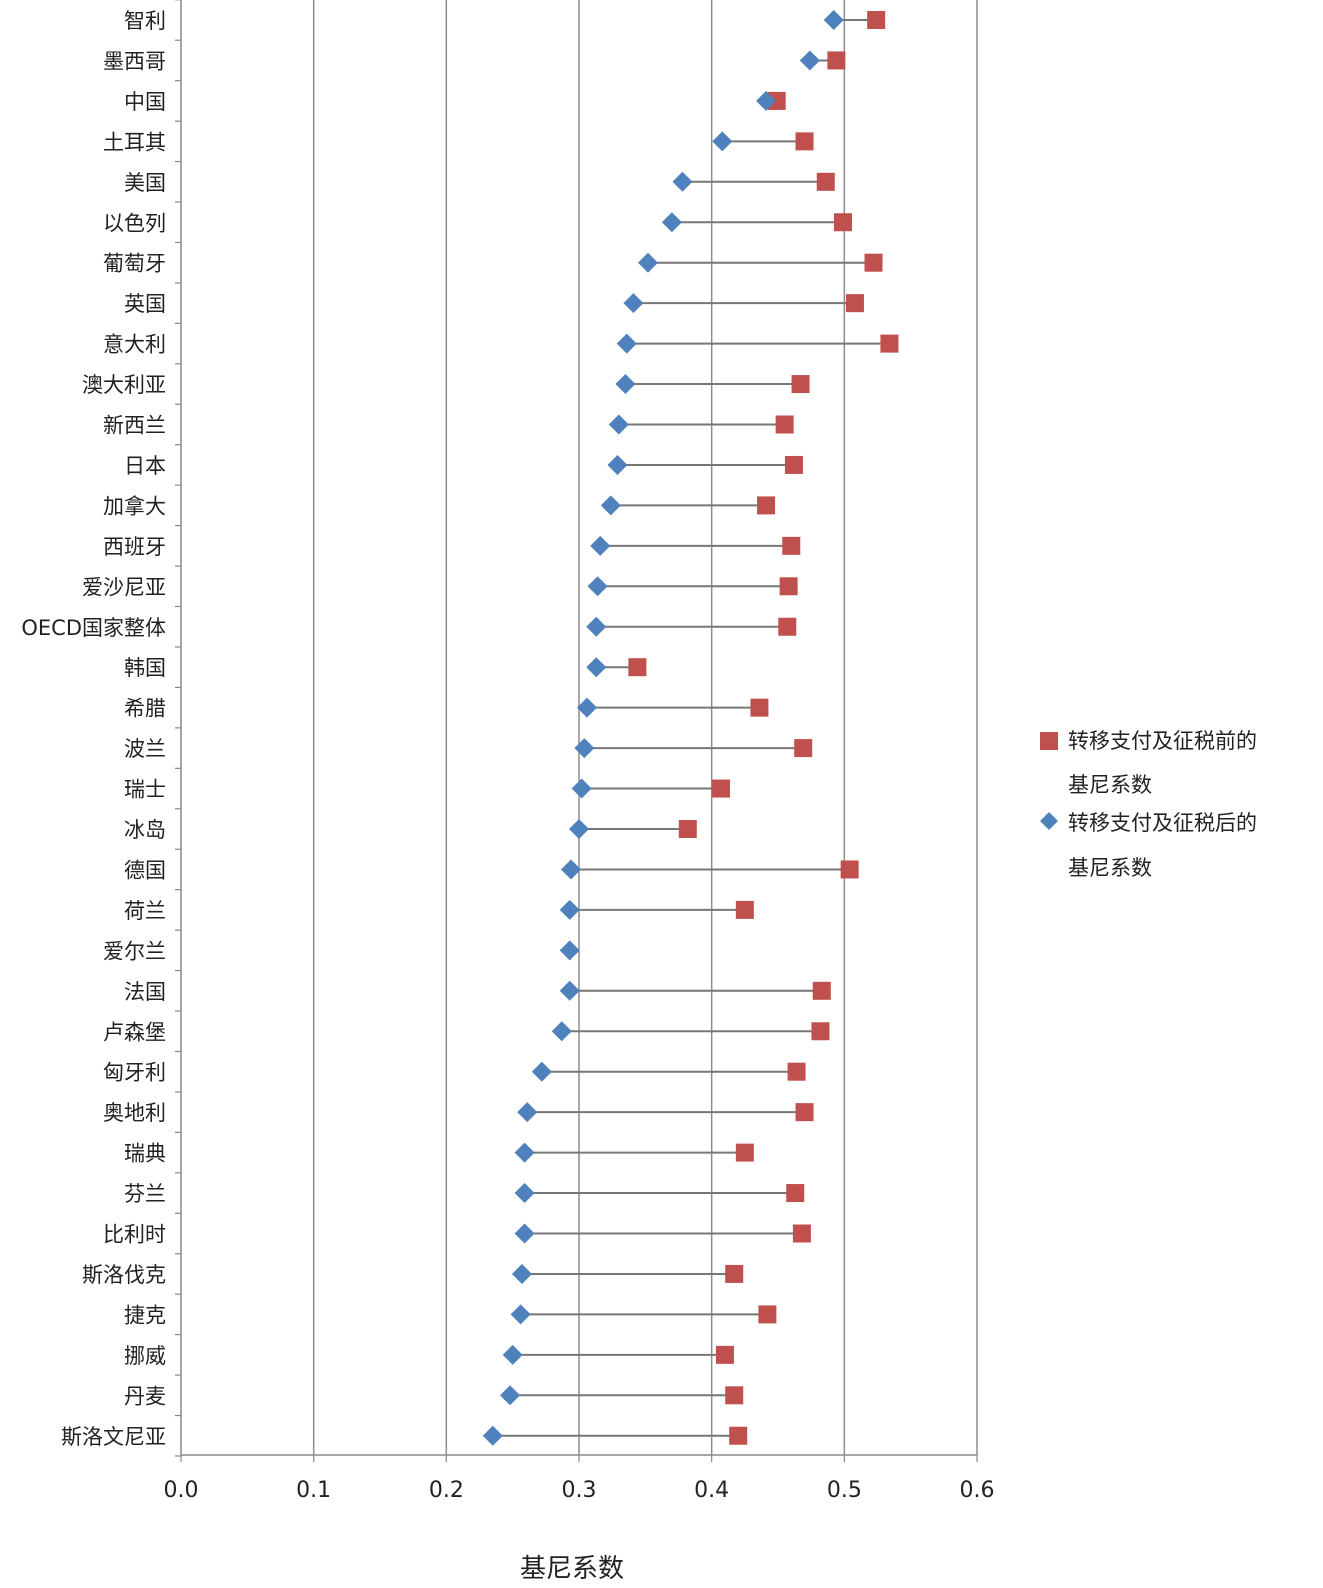 The image size is (1323, 1588). Describe the element at coordinates (134, 1113) in the screenshot. I see `category-label: 奥地利` at that location.